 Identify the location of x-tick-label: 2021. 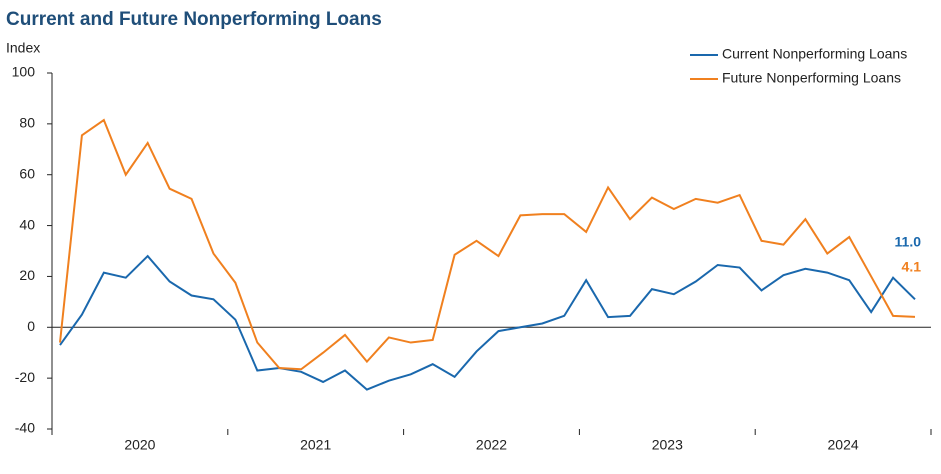
(315, 445).